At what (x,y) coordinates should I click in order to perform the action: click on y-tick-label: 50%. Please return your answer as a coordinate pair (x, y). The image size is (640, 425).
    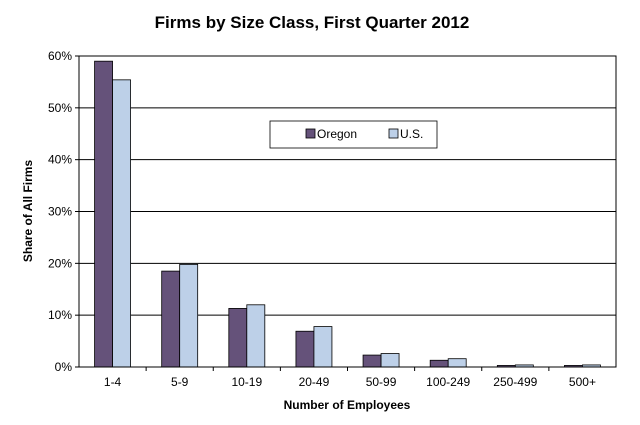
    Looking at the image, I should click on (60, 108).